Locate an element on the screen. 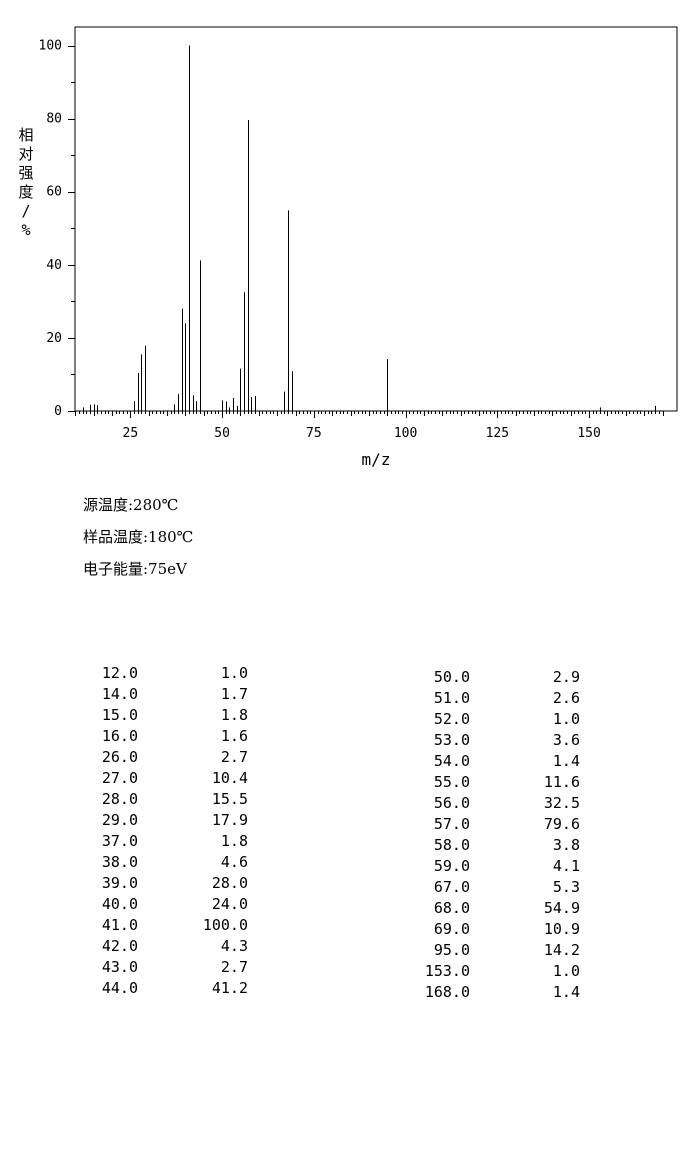 This screenshot has width=687, height=1155. peak-abundance: 3.6 is located at coordinates (566, 740).